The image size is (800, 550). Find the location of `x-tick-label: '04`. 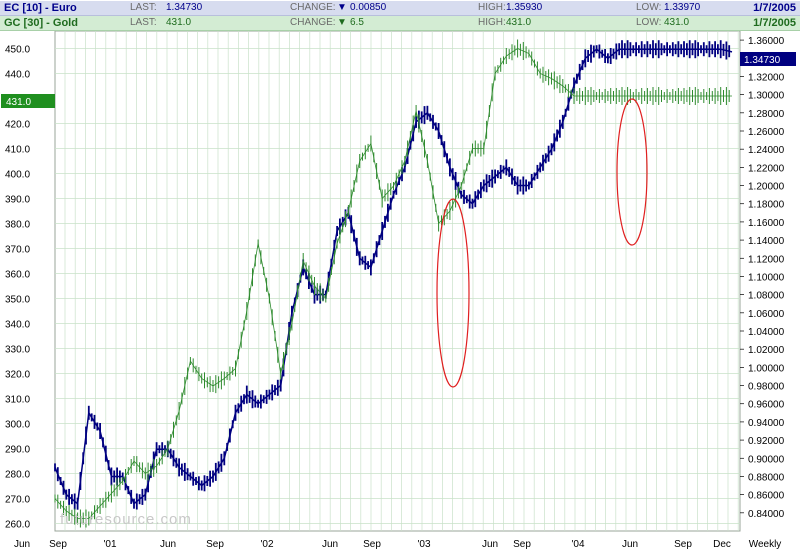

x-tick-label: '04 is located at coordinates (577, 544).